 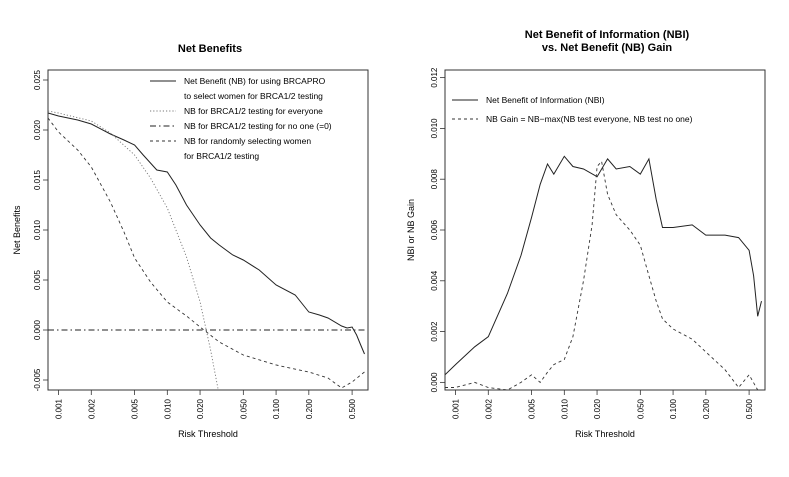 I want to click on legend-label-line: NB for randomly selecting women, so click(x=247, y=141).